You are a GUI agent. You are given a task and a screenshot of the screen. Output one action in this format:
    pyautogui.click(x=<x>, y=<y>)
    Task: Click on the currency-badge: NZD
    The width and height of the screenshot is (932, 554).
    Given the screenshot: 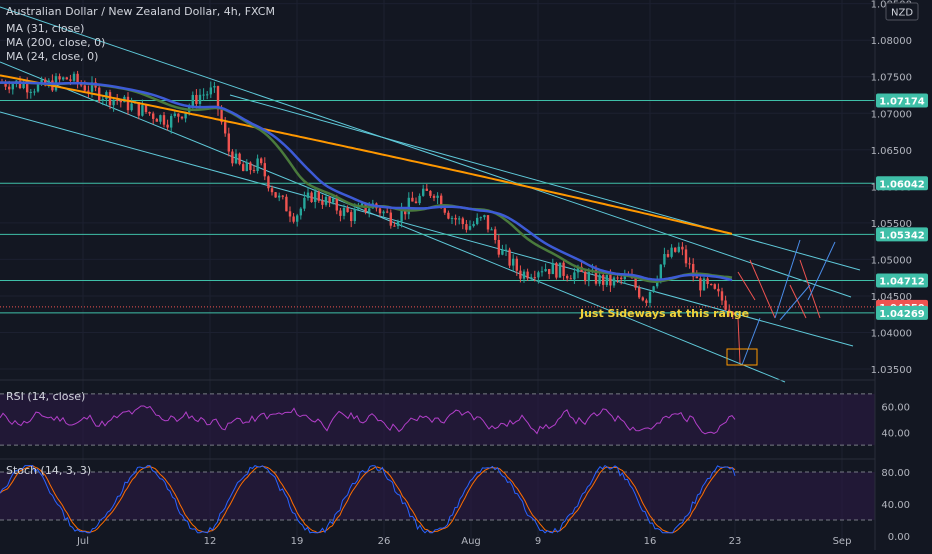 What is the action you would take?
    pyautogui.click(x=902, y=11)
    